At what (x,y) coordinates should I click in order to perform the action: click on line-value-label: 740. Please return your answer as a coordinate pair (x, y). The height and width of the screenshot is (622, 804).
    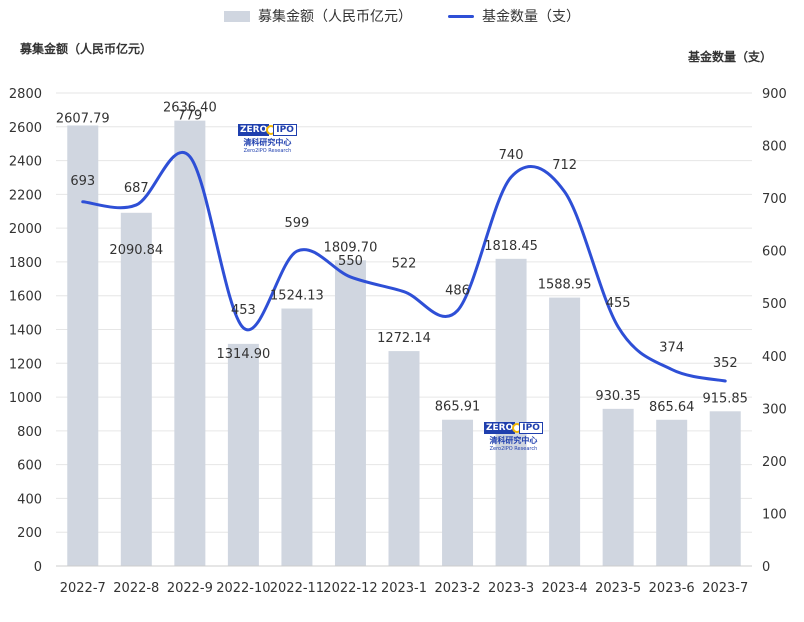
    Looking at the image, I should click on (511, 155).